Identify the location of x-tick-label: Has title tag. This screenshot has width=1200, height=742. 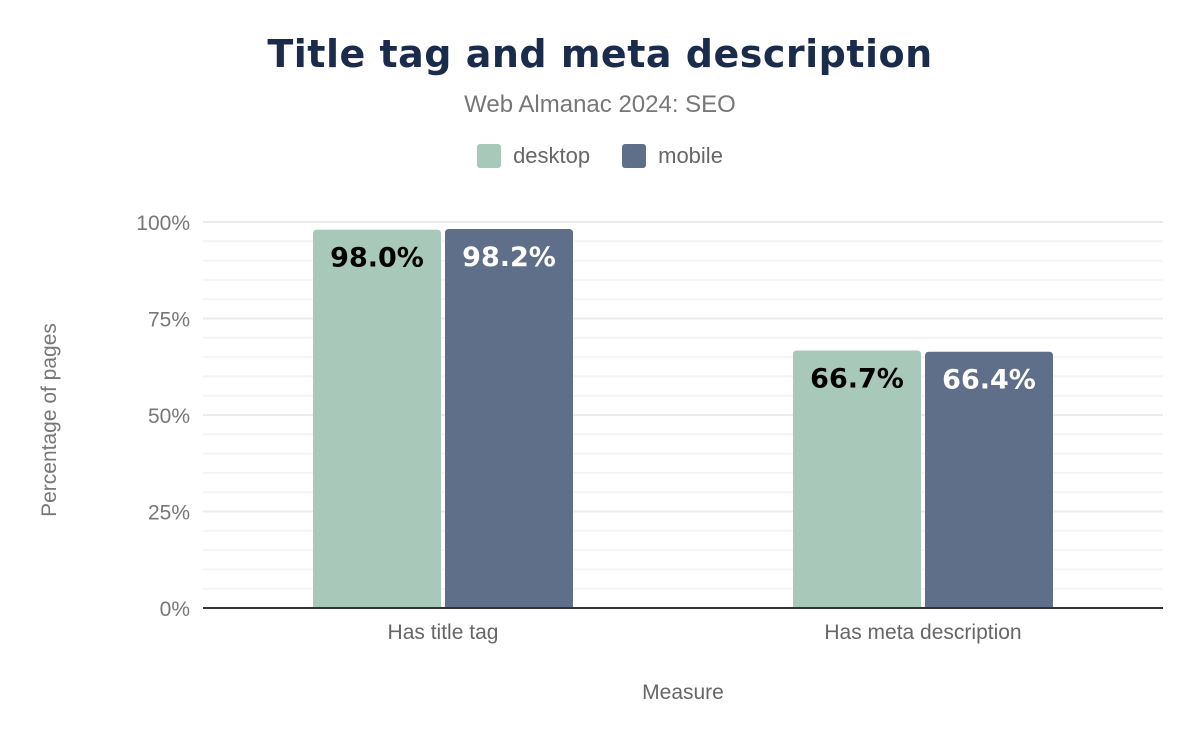
(443, 632).